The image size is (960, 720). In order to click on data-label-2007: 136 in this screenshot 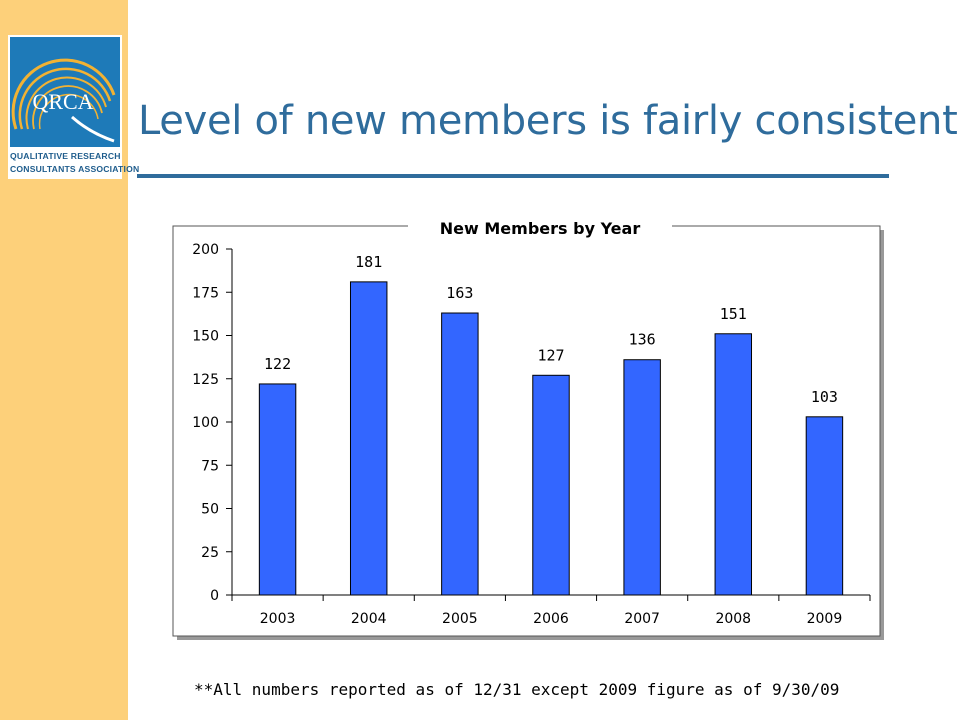, I will do `click(642, 340)`.